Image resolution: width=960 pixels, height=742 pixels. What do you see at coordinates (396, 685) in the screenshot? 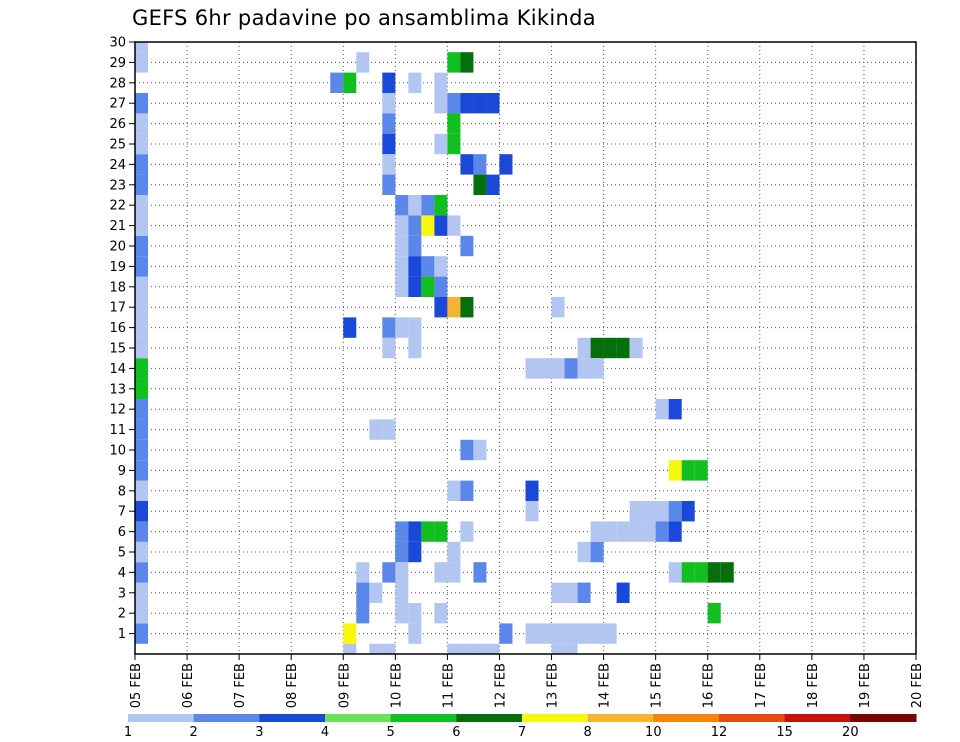
I see `x-tick-label: 10 FEB` at bounding box center [396, 685].